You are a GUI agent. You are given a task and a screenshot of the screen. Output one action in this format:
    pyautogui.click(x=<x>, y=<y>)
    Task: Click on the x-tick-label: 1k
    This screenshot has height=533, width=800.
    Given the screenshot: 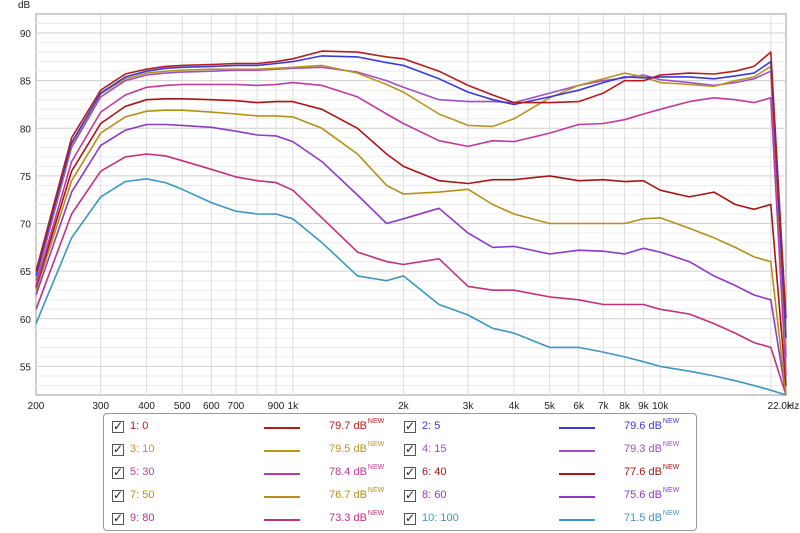 What is the action you would take?
    pyautogui.click(x=294, y=405)
    